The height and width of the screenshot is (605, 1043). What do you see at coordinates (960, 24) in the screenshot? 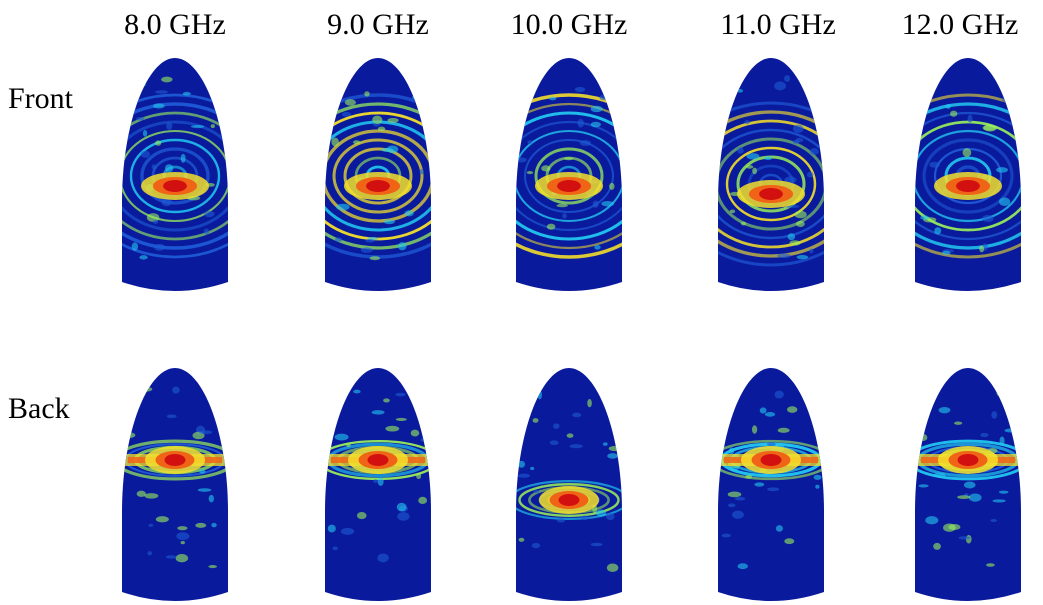
I see `freq-label-12ghz: 12.0 GHz` at bounding box center [960, 24].